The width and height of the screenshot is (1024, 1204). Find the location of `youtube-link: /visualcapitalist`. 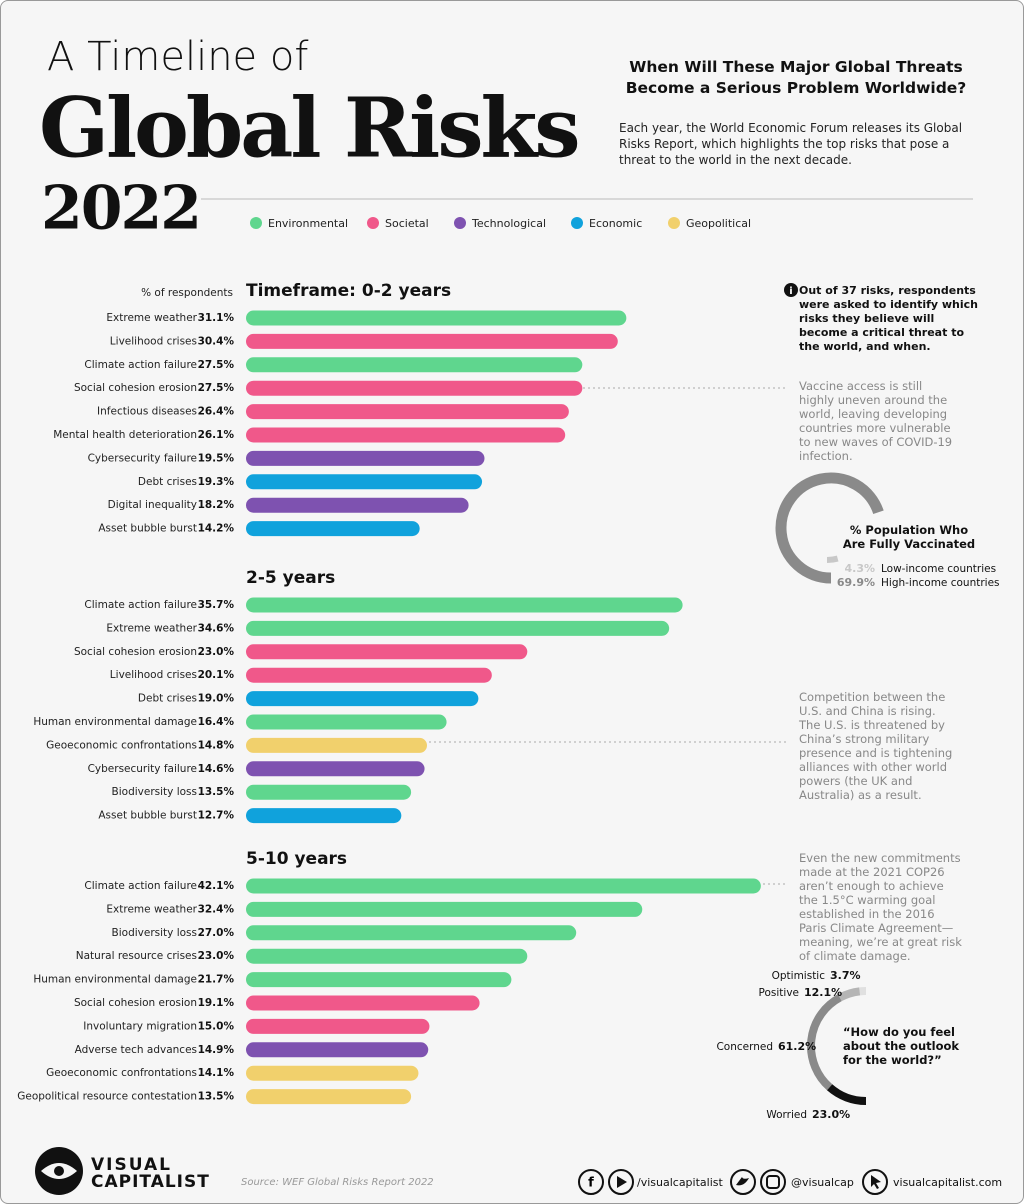

youtube-link: /visualcapitalist is located at coordinates (680, 1182).